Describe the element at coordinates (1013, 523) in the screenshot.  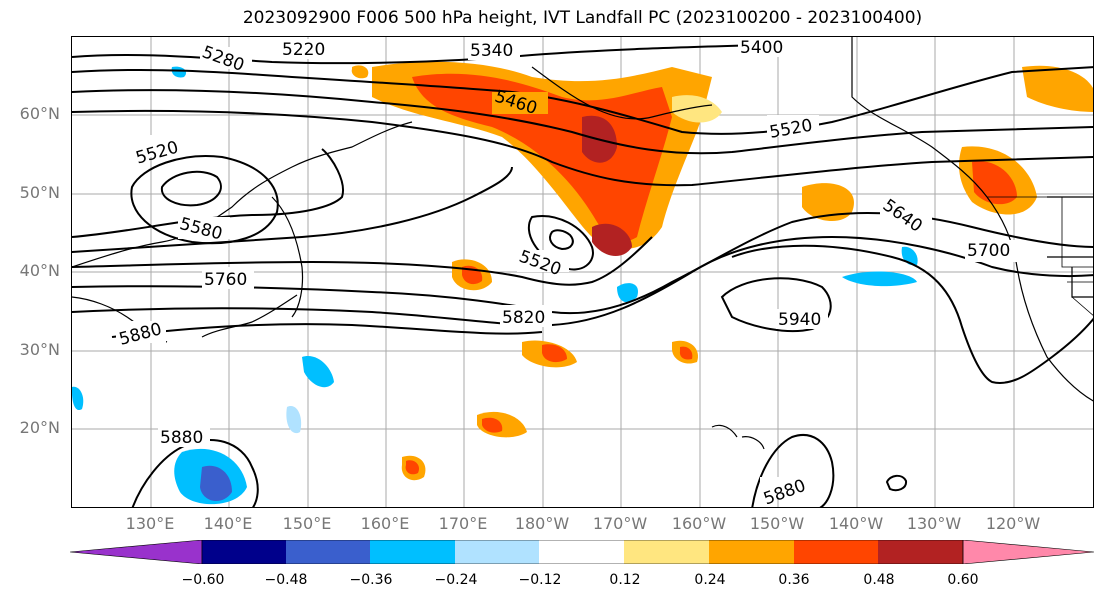
I see `lon-label: 120°W` at that location.